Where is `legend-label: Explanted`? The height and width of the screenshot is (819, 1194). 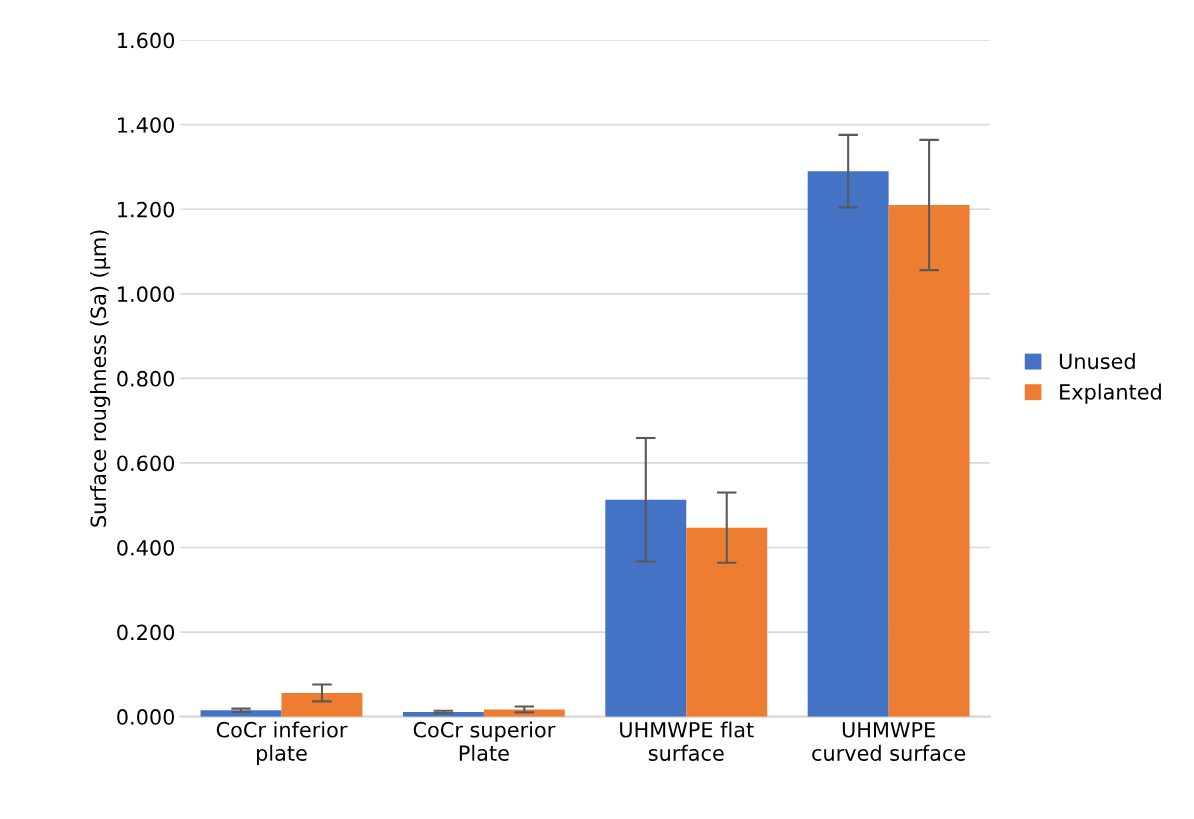
legend-label: Explanted is located at coordinates (1110, 393).